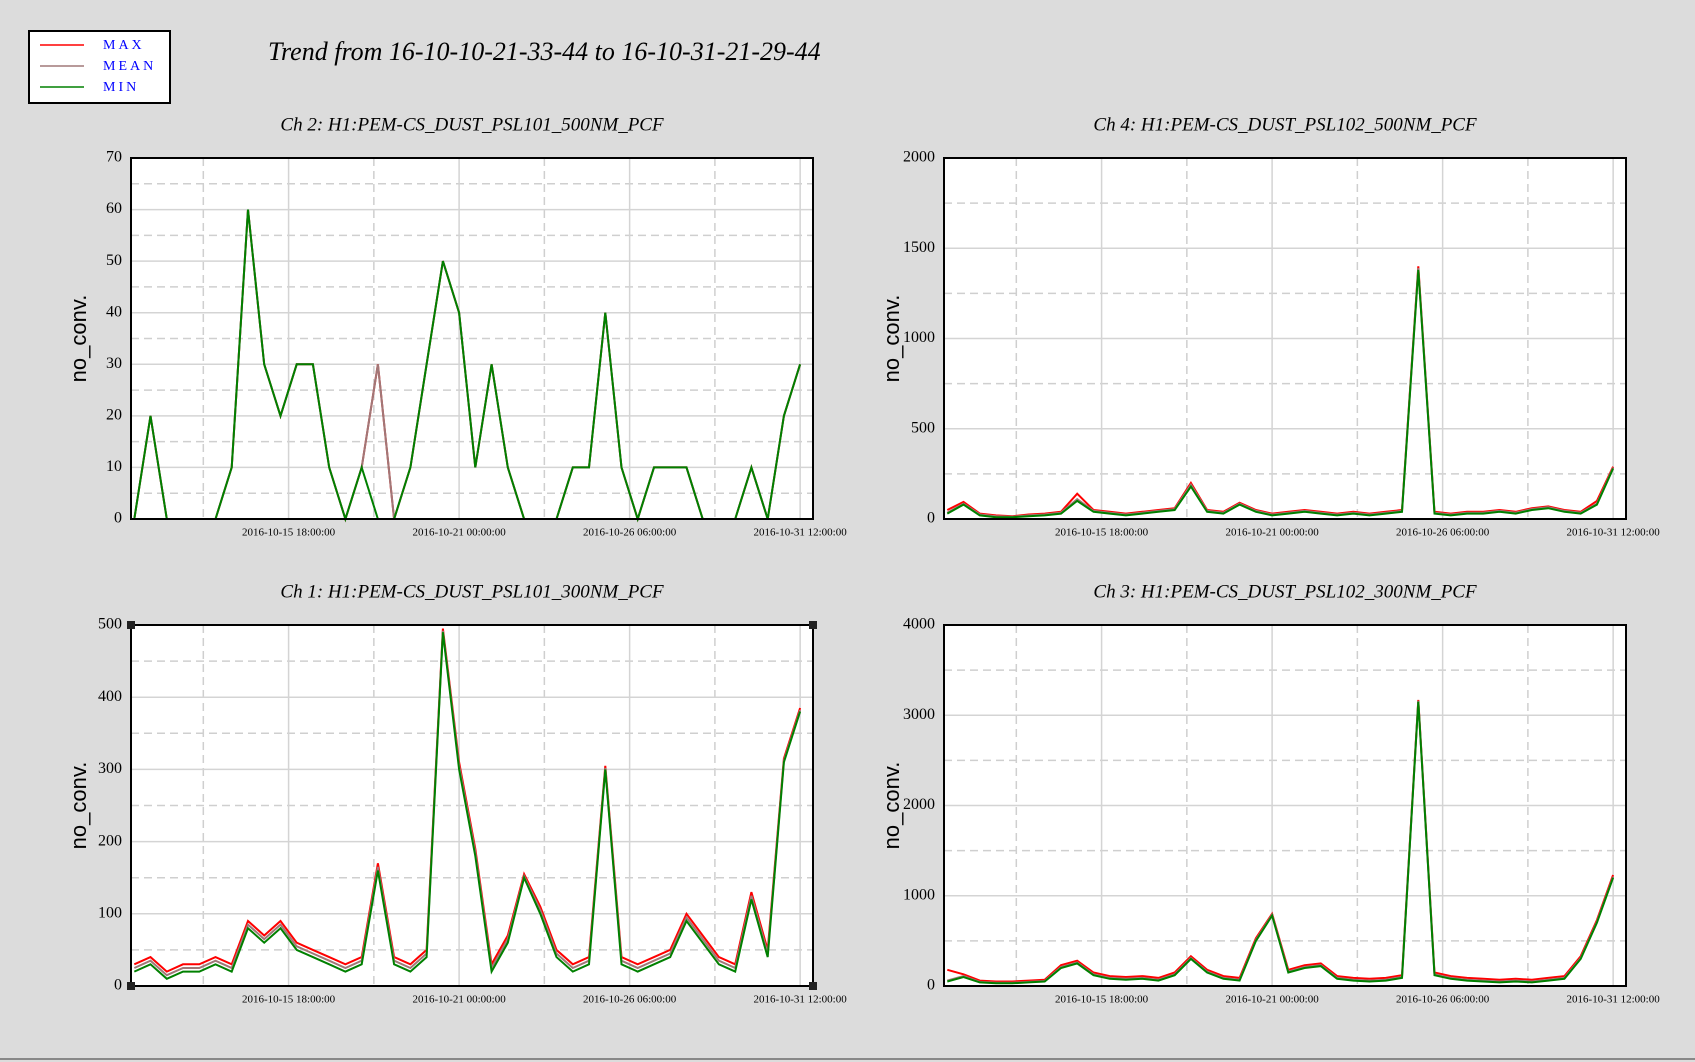  I want to click on y-tick-label: 200, so click(110, 840).